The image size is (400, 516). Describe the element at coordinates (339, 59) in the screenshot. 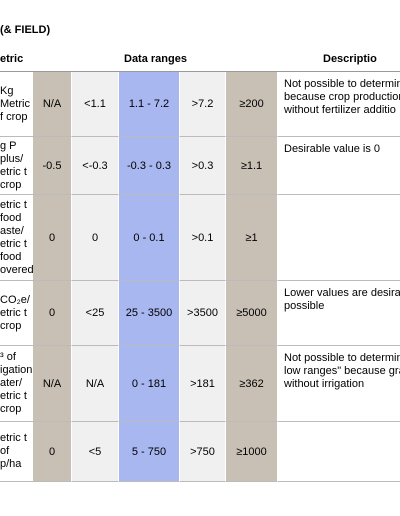

I see `column-header: Descriptio` at that location.